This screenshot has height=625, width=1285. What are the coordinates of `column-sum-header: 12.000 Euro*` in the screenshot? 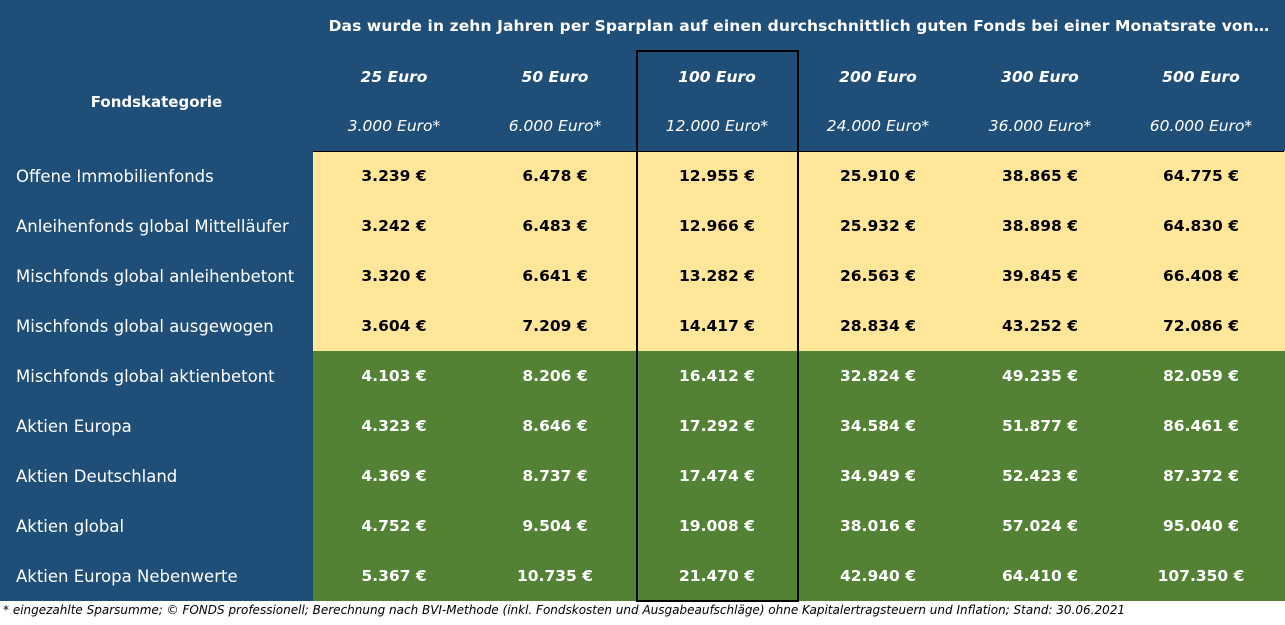 It's located at (717, 126).